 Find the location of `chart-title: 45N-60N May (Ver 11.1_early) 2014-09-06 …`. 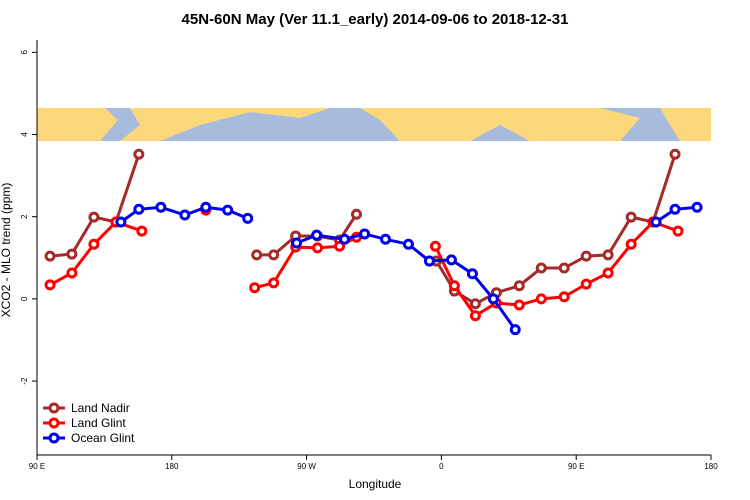

chart-title: 45N-60N May (Ver 11.1_early) 2014-09-06 … is located at coordinates (375, 19).